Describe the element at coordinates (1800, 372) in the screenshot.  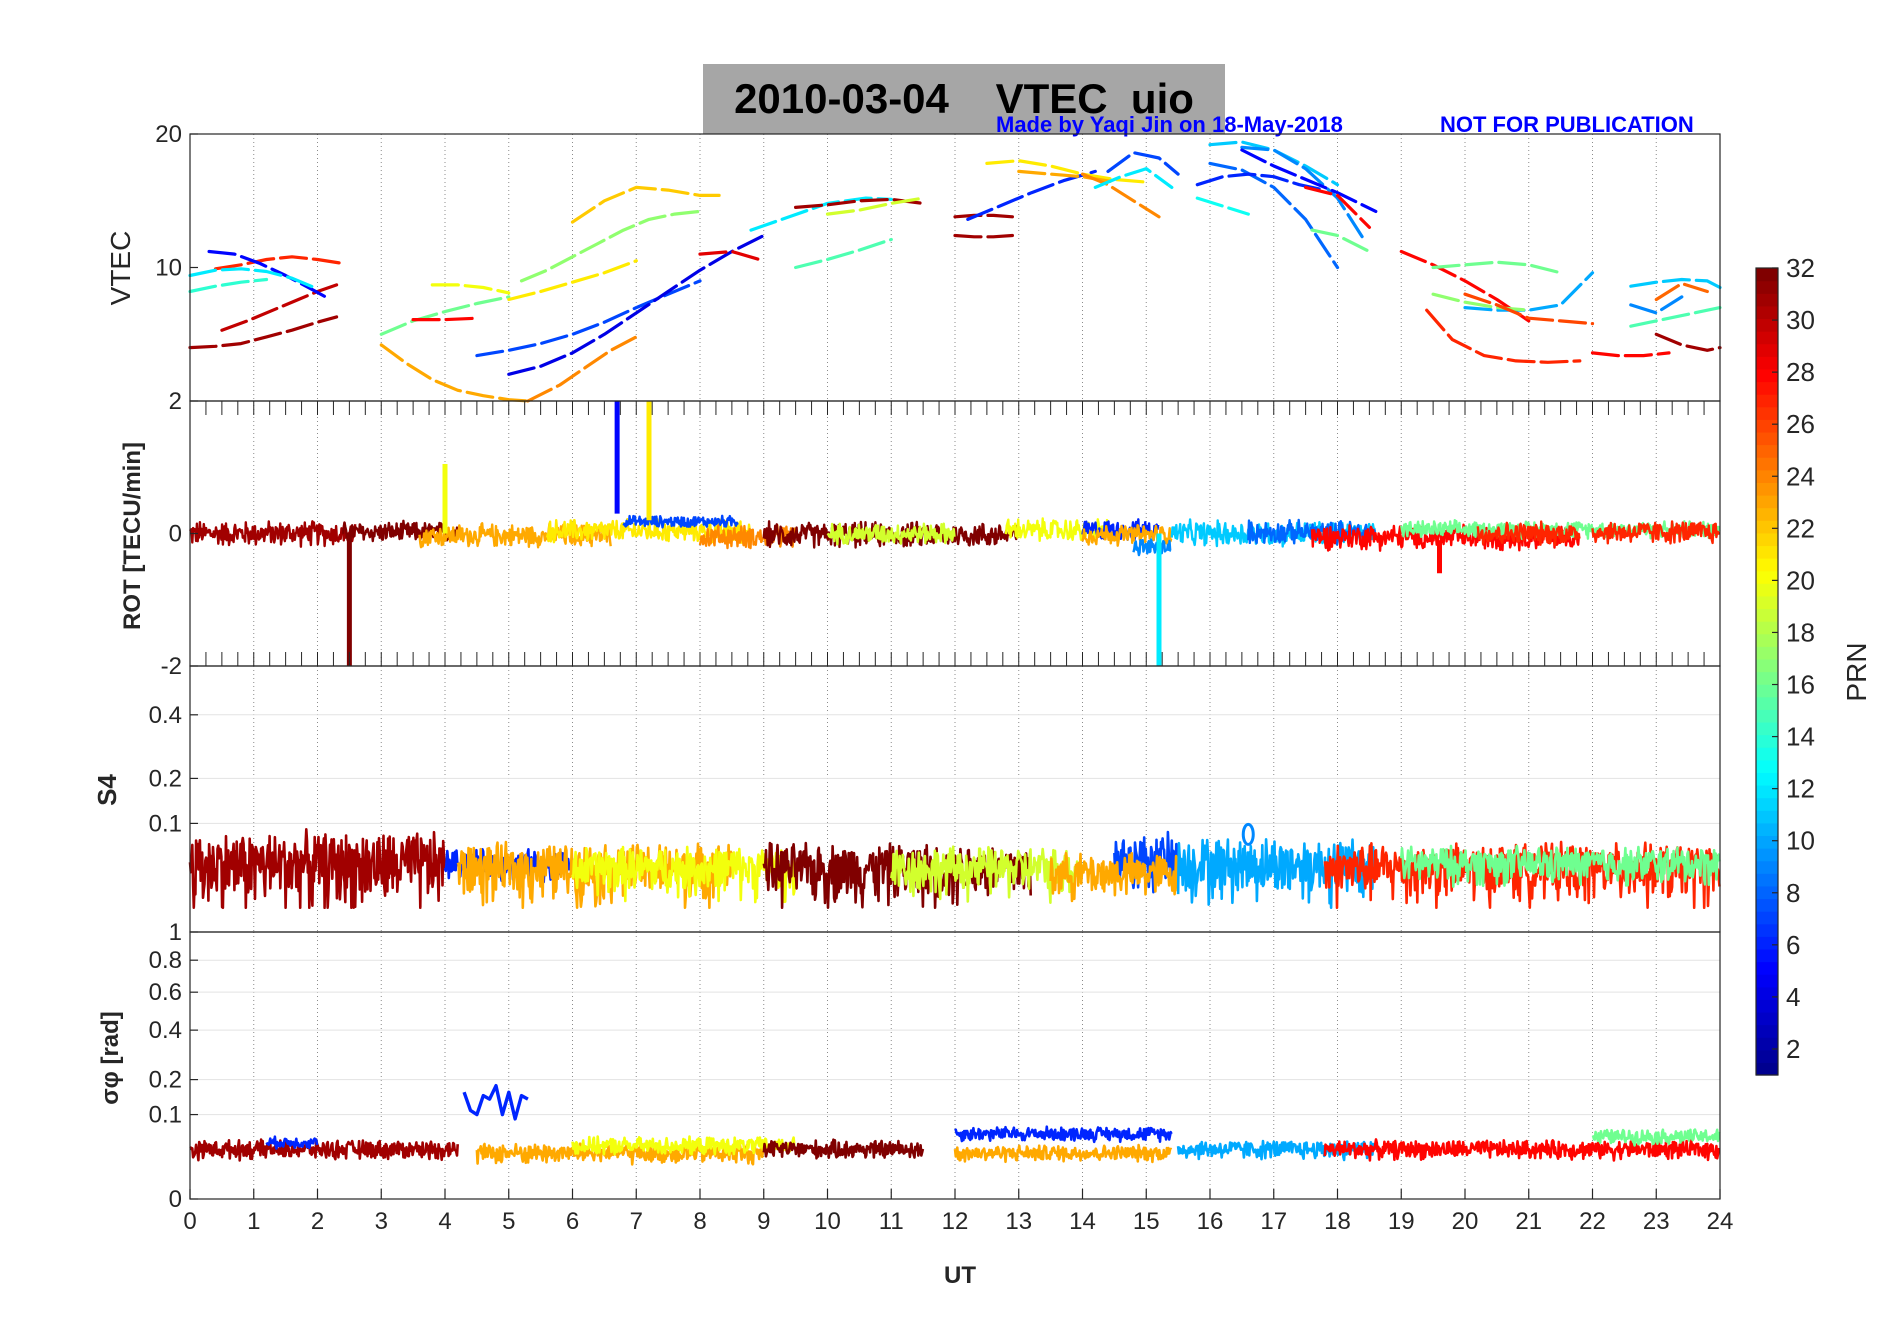
I see `colorbar-tick-label-13: 28` at that location.